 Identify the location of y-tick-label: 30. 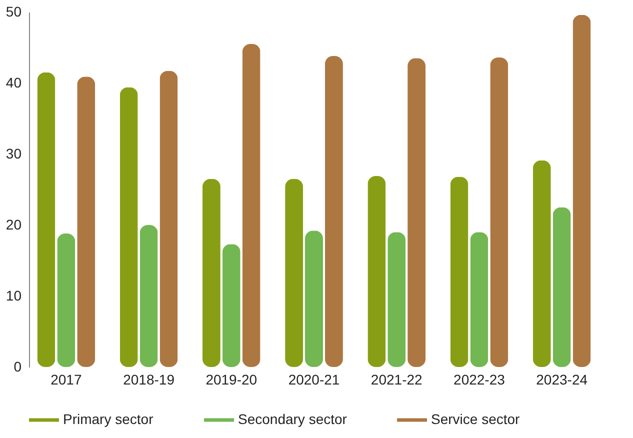
(14, 154).